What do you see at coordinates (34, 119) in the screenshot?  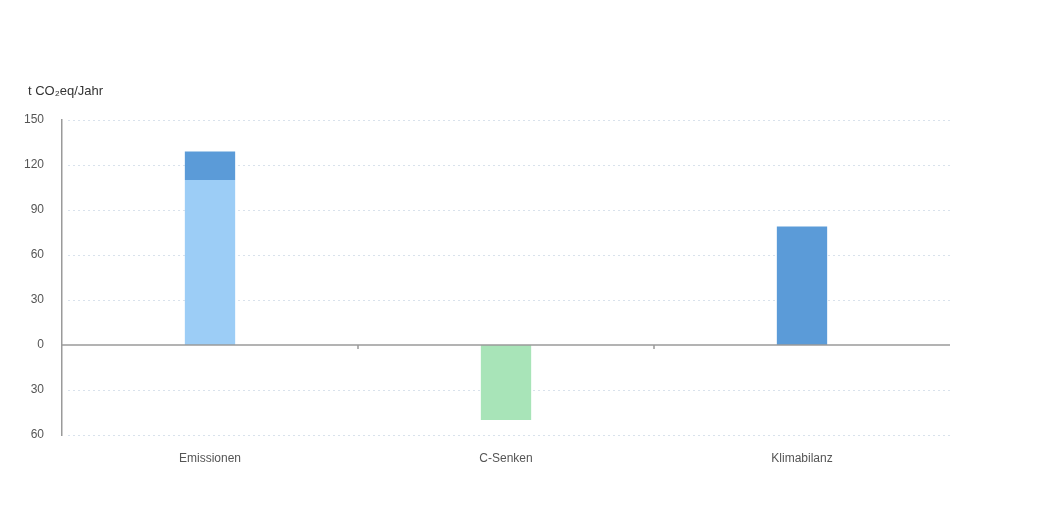 I see `y-tick-label: 150` at bounding box center [34, 119].